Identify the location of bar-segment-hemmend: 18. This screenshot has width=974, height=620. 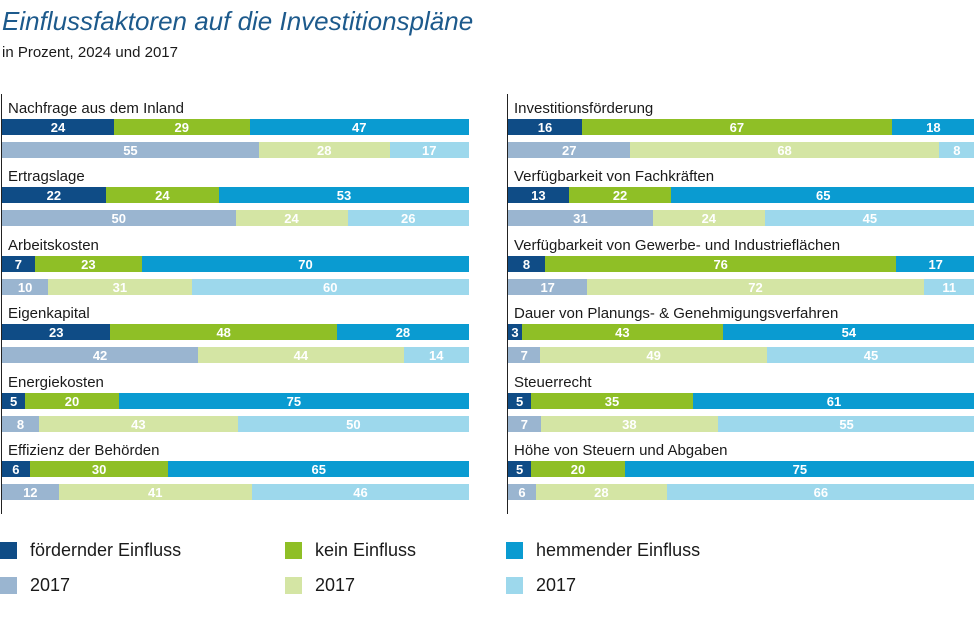
(932, 127).